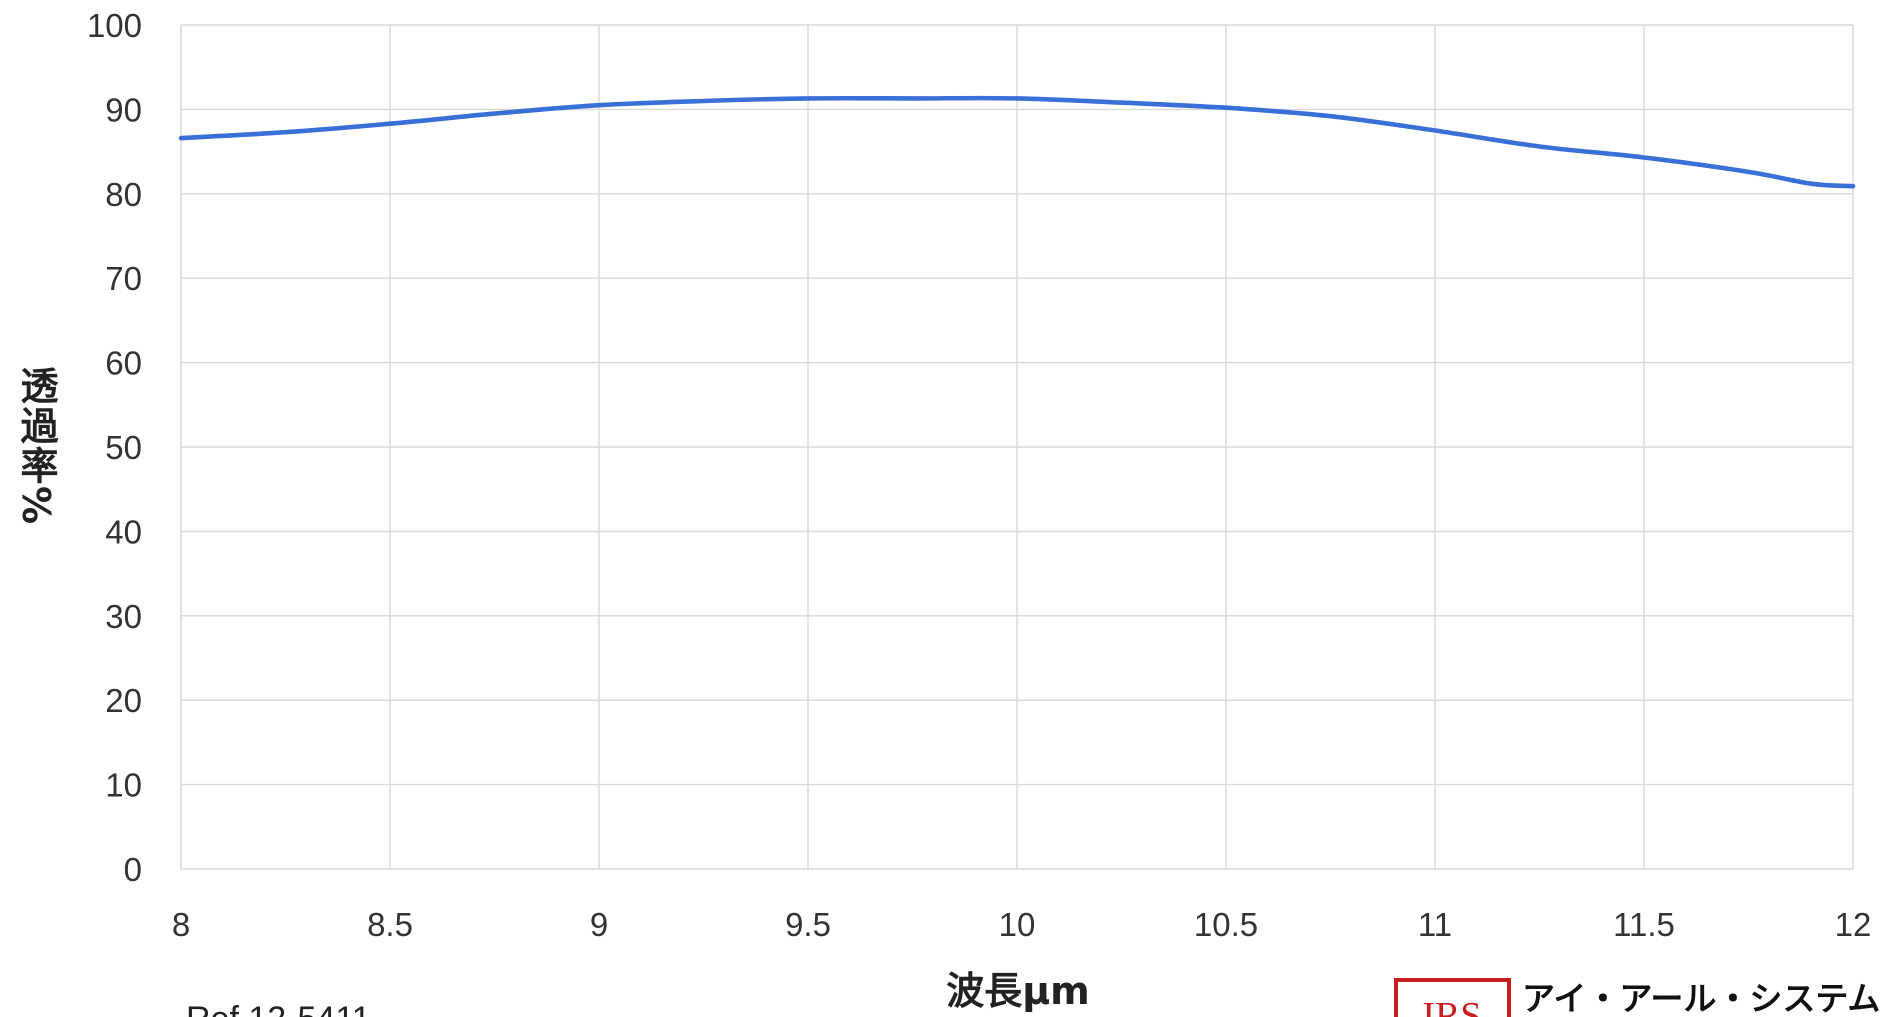  What do you see at coordinates (1226, 924) in the screenshot?
I see `x-tick-label: 10.5` at bounding box center [1226, 924].